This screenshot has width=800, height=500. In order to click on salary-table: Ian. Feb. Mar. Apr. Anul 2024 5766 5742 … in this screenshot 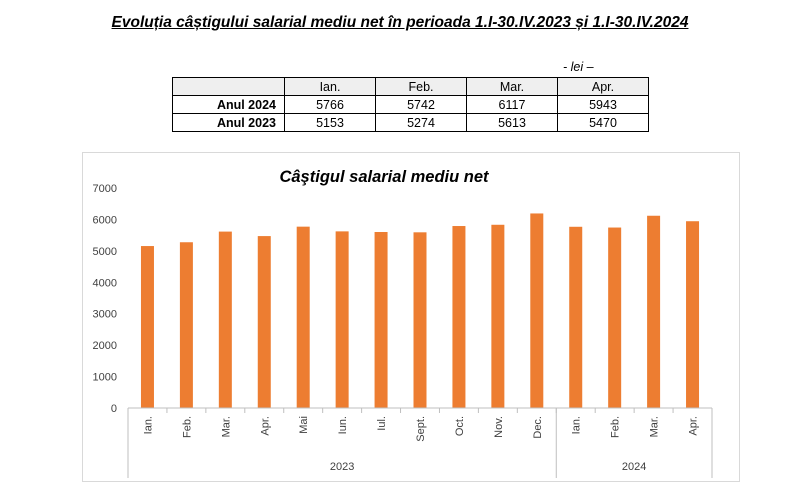, I will do `click(410, 104)`.